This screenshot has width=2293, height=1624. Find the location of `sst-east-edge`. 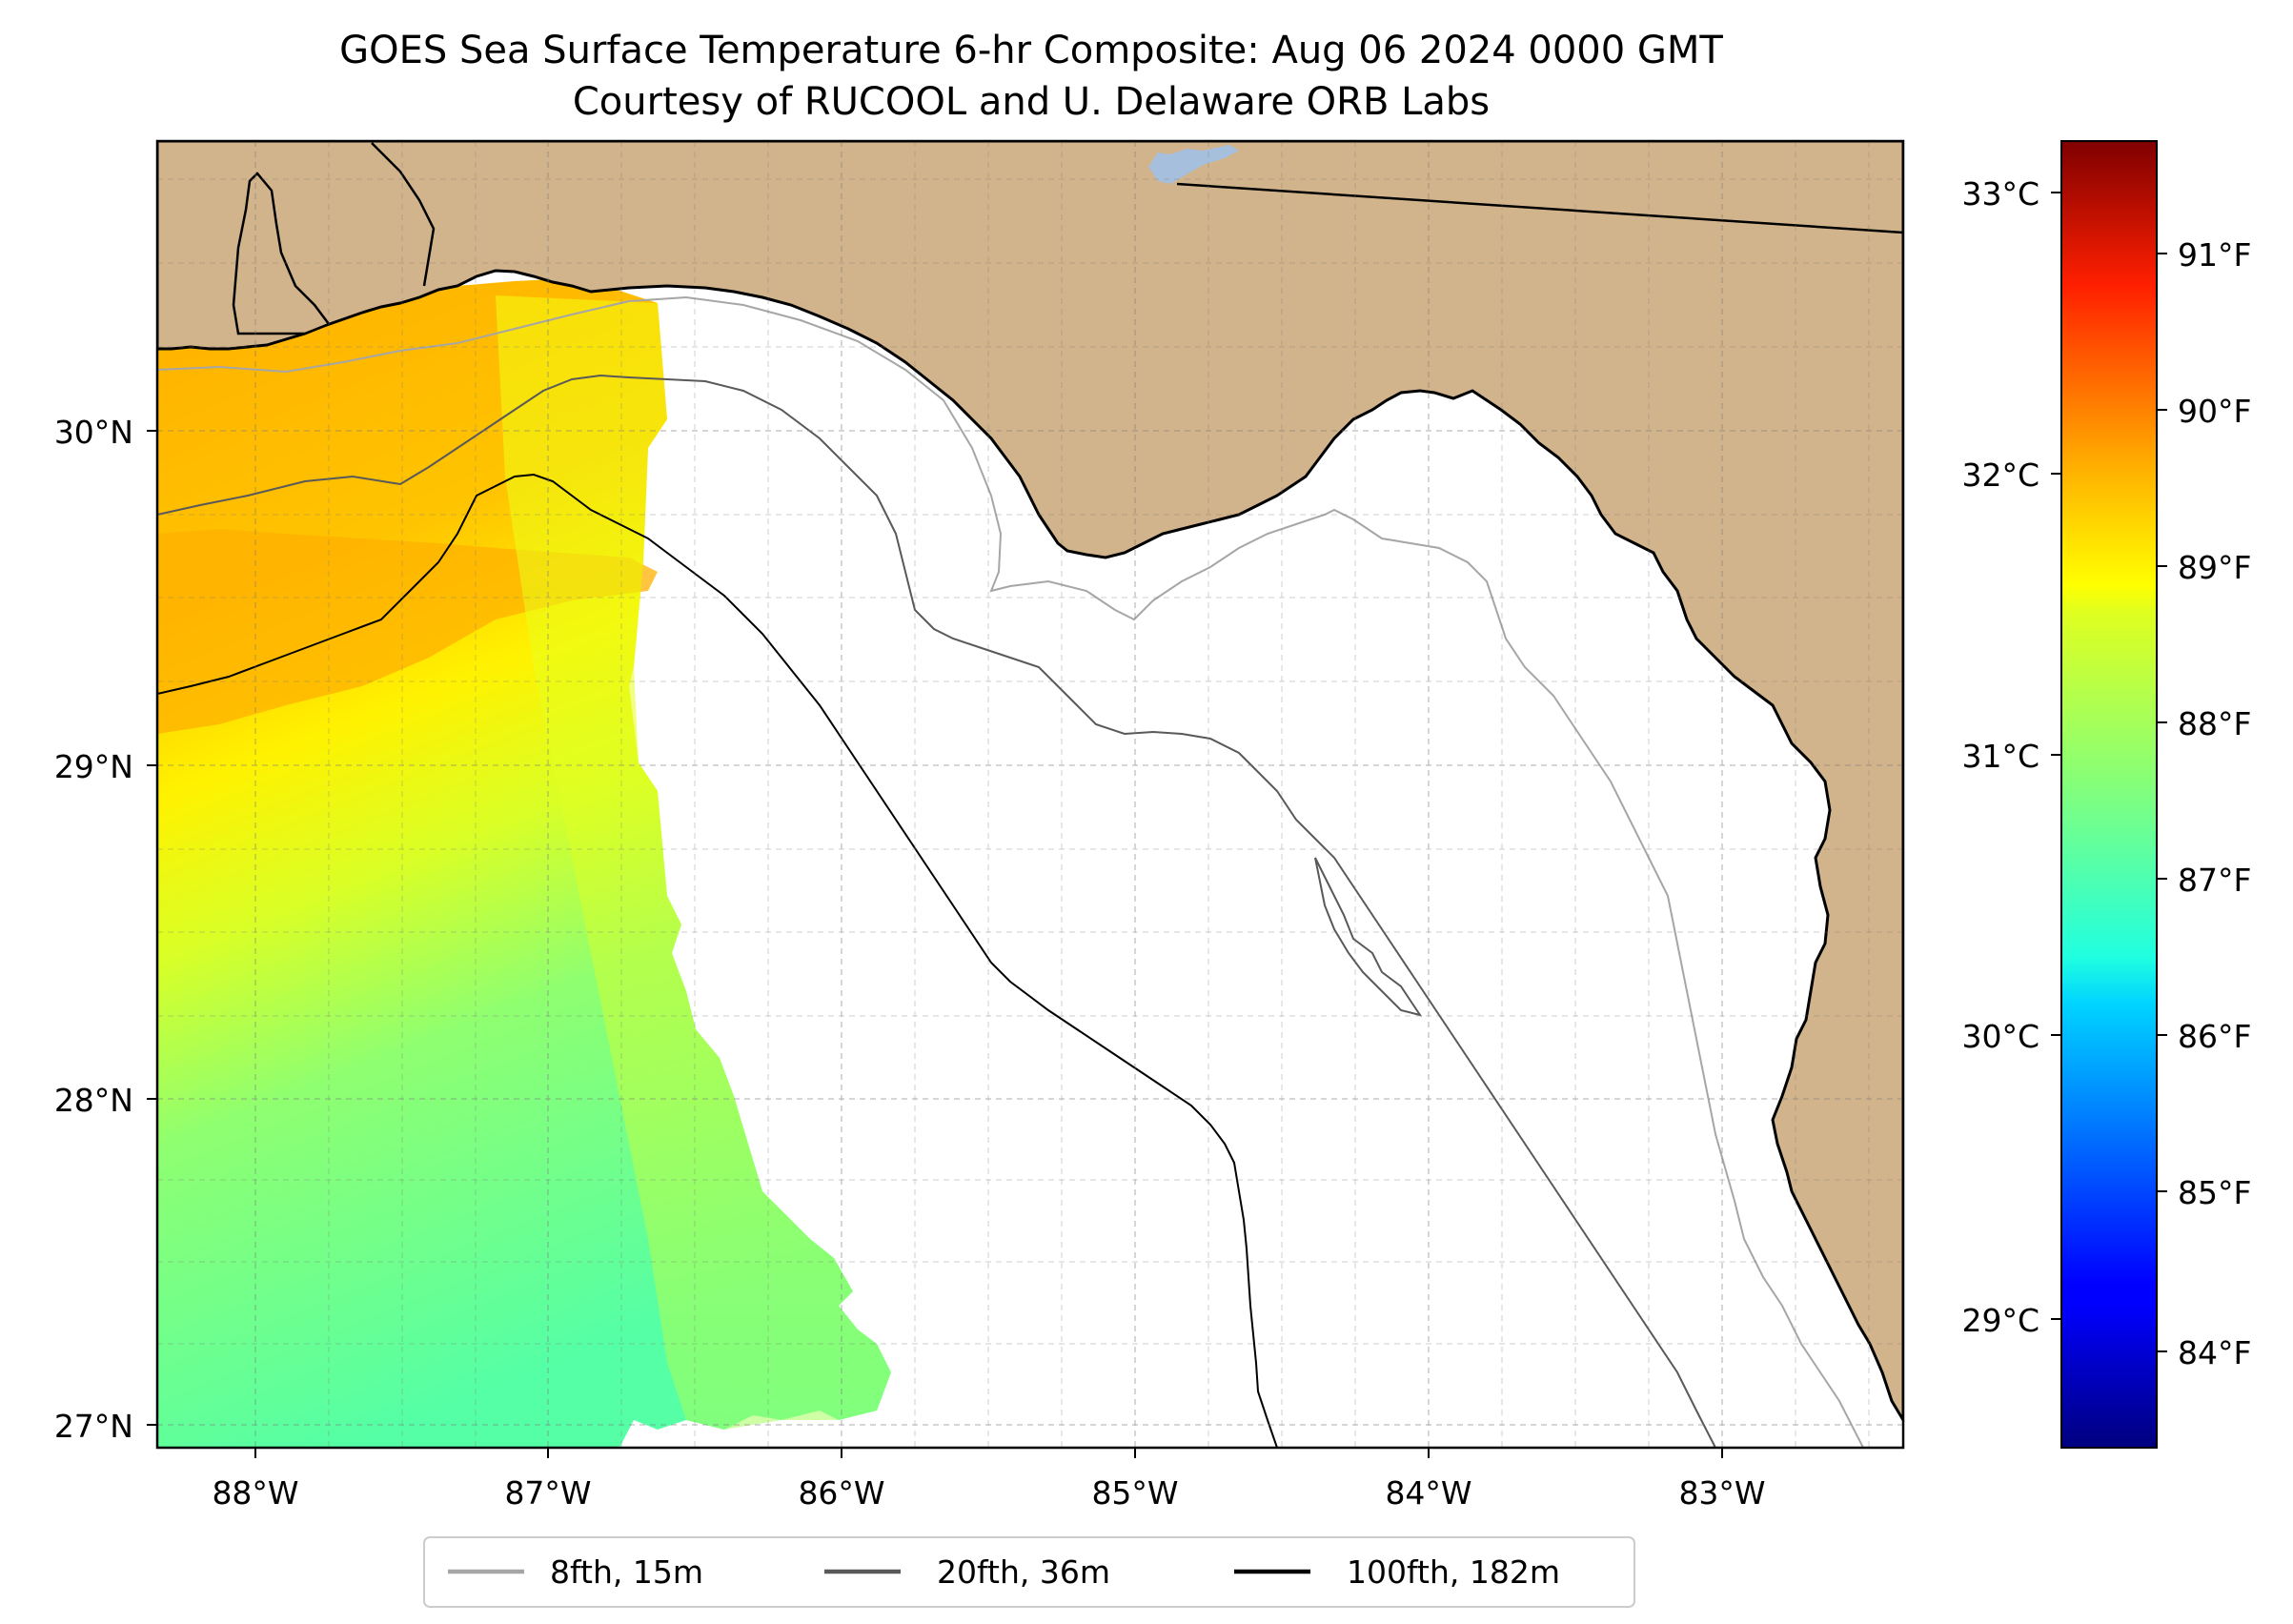

sst-east-edge is located at coordinates (694, 862).